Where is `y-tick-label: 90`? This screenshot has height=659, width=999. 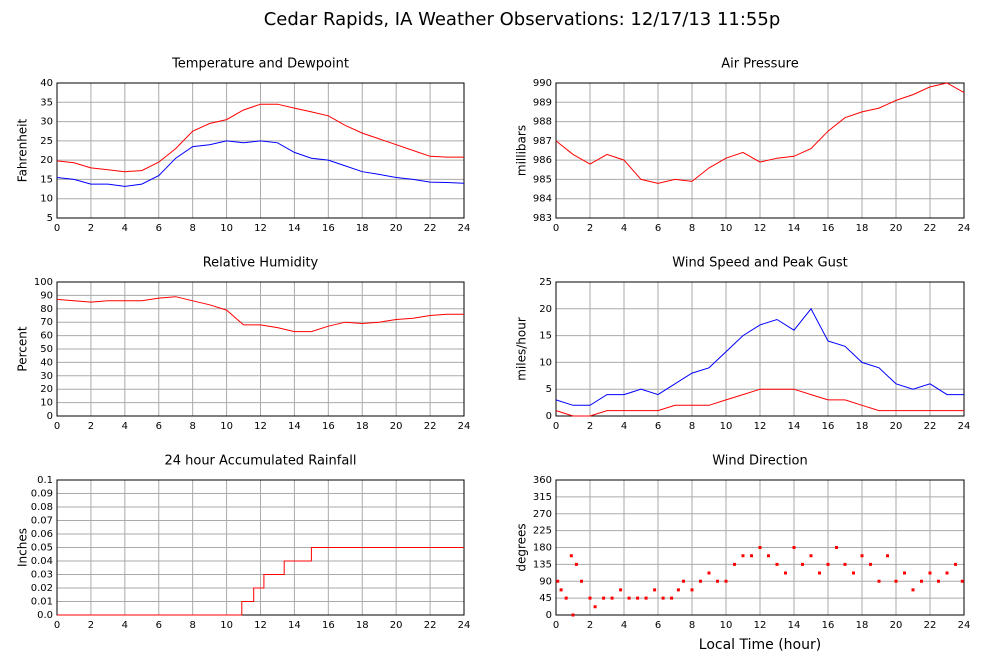 y-tick-label: 90 is located at coordinates (545, 581).